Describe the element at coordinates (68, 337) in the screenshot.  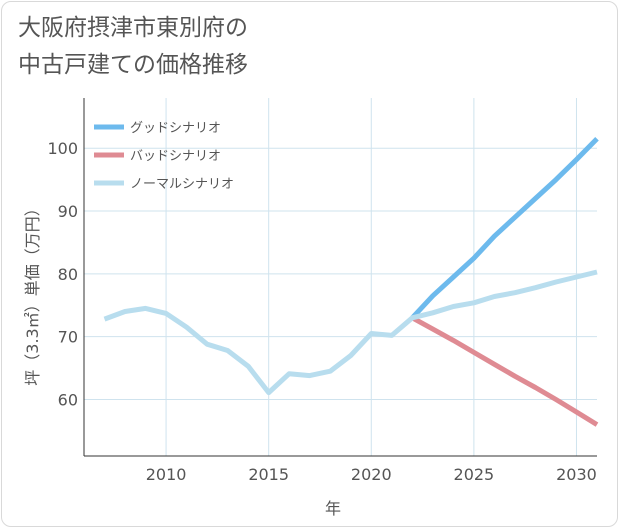
I see `y-tick-label: 70` at that location.